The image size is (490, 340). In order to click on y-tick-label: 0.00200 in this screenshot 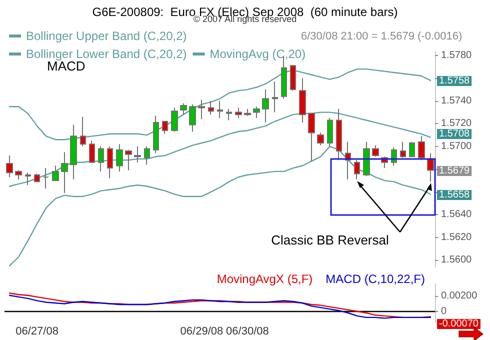, I will do `click(459, 296)`.